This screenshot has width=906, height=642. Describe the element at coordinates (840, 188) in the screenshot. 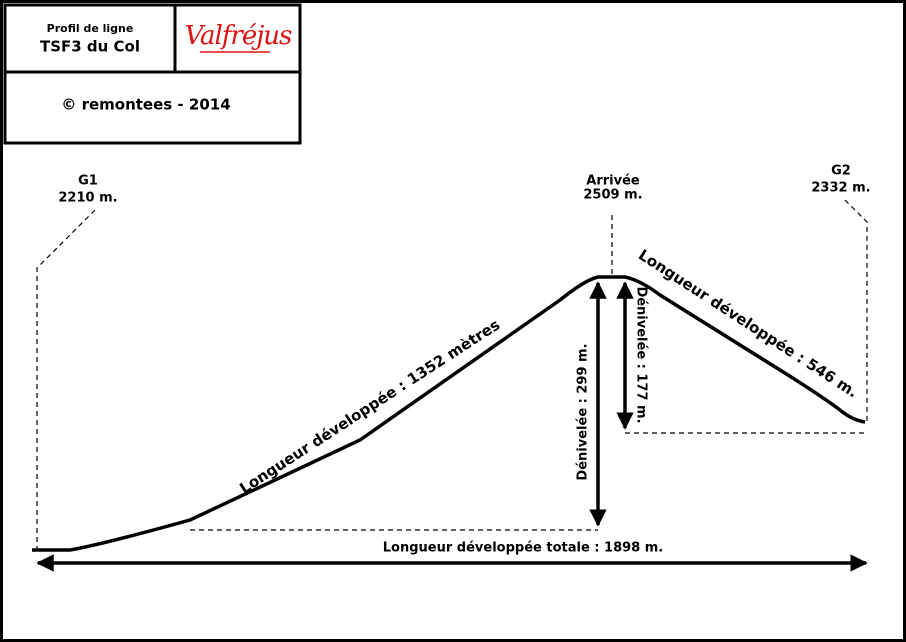

I see `station-altitude: 2332 m.` at that location.